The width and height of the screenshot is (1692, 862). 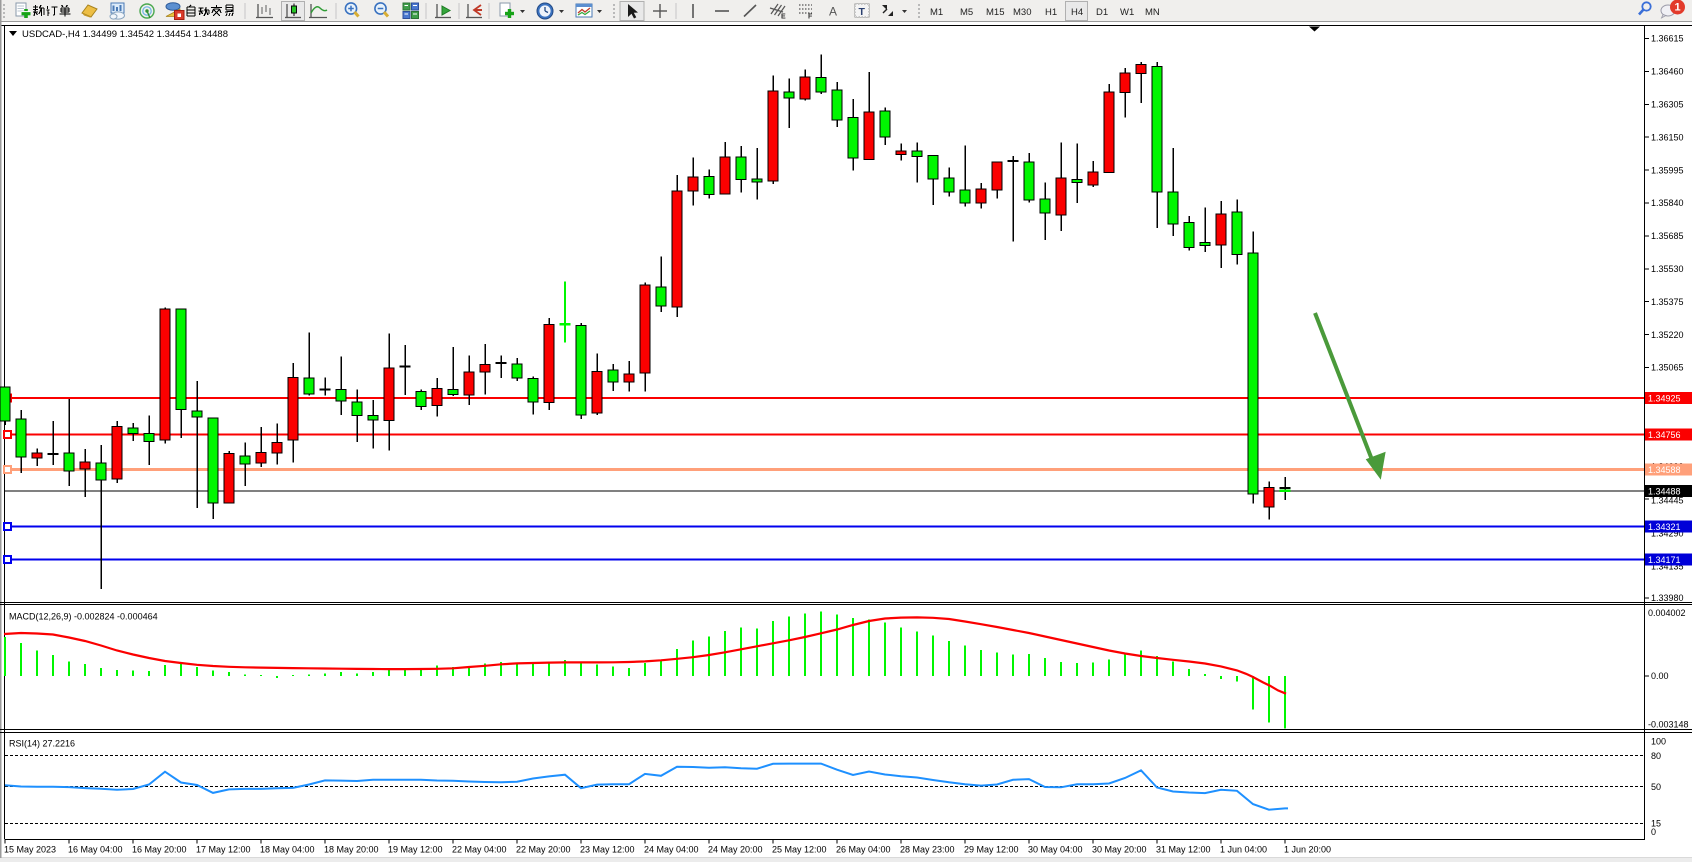 I want to click on svg-text: M1, so click(x=936, y=12).